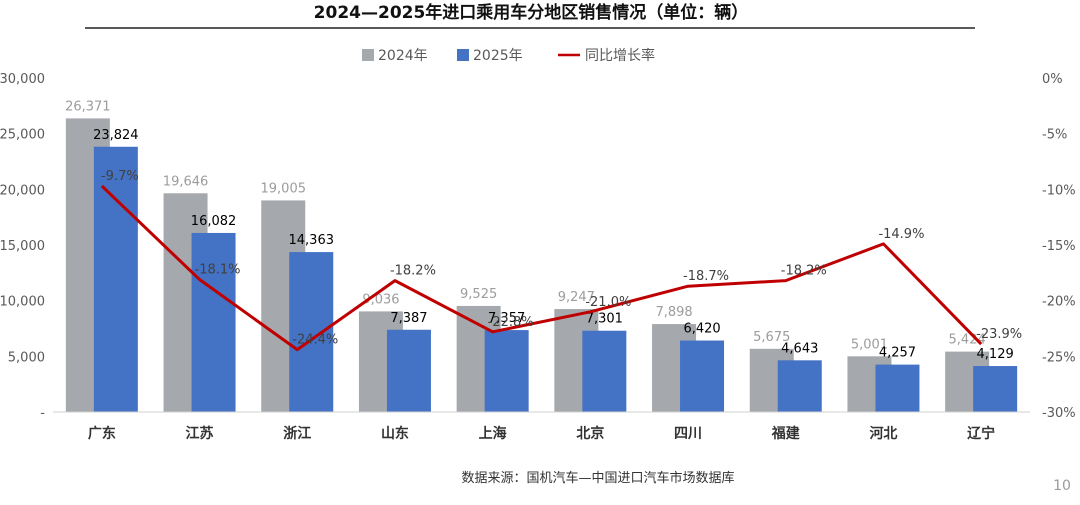 Image resolution: width=1080 pixels, height=505 pixels. Describe the element at coordinates (312, 240) in the screenshot. I see `bar-label-2025-2: 14,363` at that location.